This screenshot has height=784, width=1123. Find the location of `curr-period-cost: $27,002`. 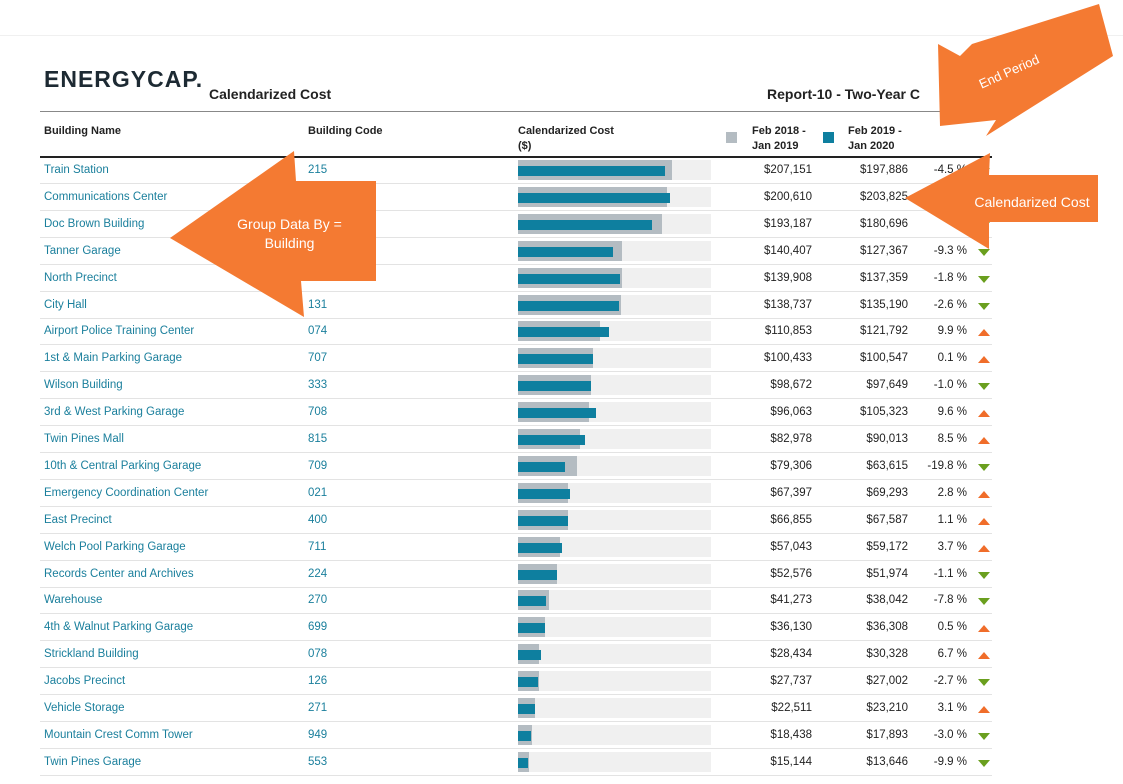

curr-period-cost: $27,002 is located at coordinates (887, 681).